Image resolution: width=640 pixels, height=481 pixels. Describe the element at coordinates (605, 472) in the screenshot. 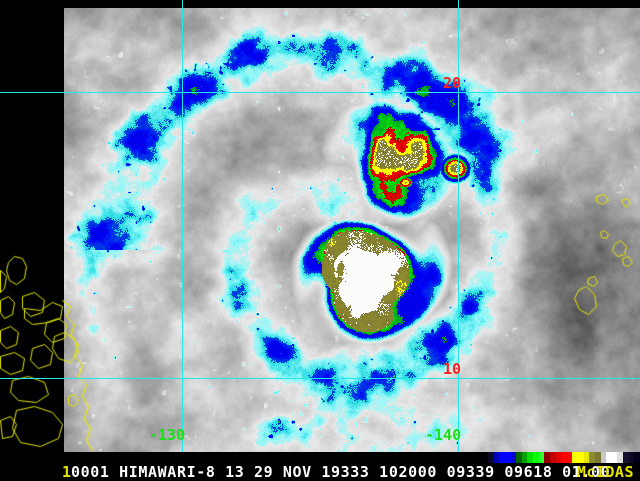

I see `mcidas-brand-label: McIDAS` at that location.